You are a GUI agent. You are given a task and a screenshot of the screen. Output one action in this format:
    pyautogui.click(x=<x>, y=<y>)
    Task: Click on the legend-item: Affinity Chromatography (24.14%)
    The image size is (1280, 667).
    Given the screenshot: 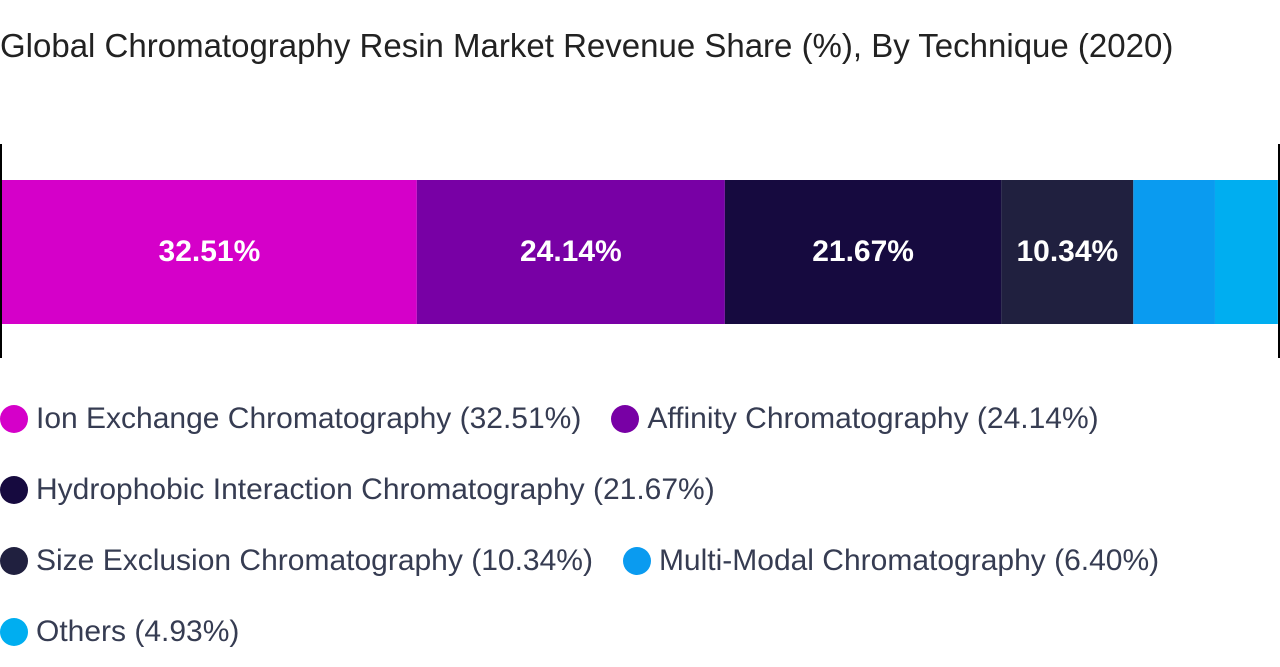 What is the action you would take?
    pyautogui.click(x=855, y=418)
    